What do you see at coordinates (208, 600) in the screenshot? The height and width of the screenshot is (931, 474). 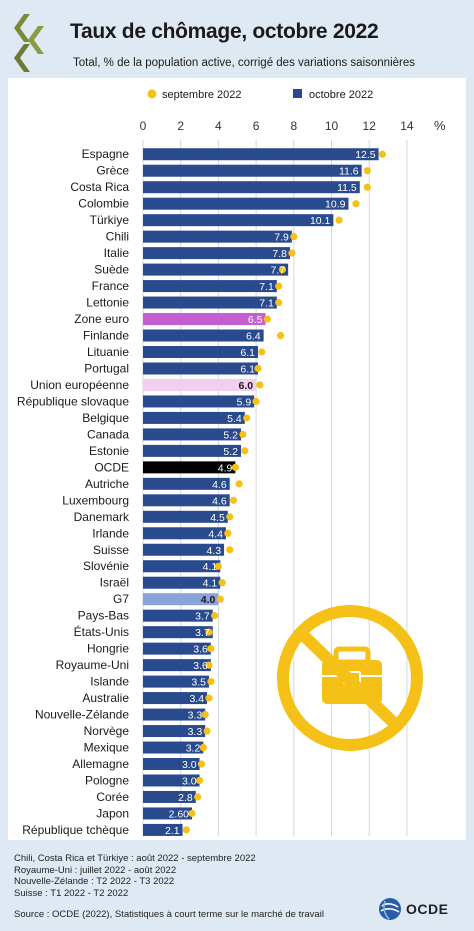 I see `value-label: 4.0` at bounding box center [208, 600].